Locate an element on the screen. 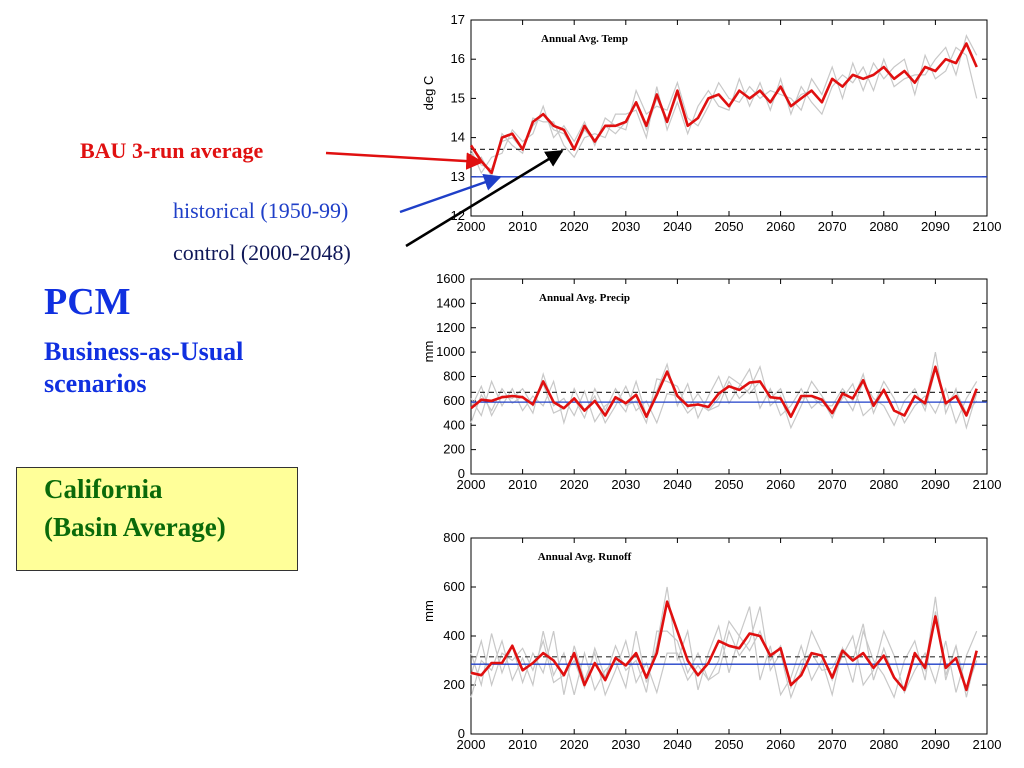  chart-title: Annual Avg. Runoff is located at coordinates (585, 557).